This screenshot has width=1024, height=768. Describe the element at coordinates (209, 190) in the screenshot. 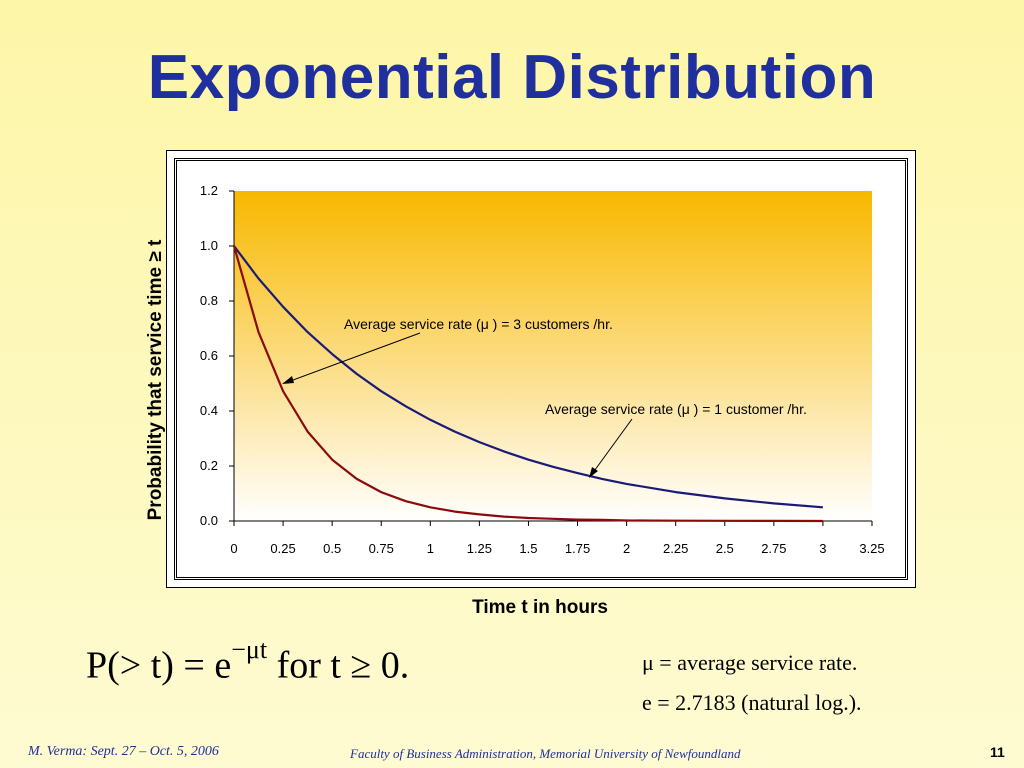

I see `y-tick-label: 1.2` at that location.